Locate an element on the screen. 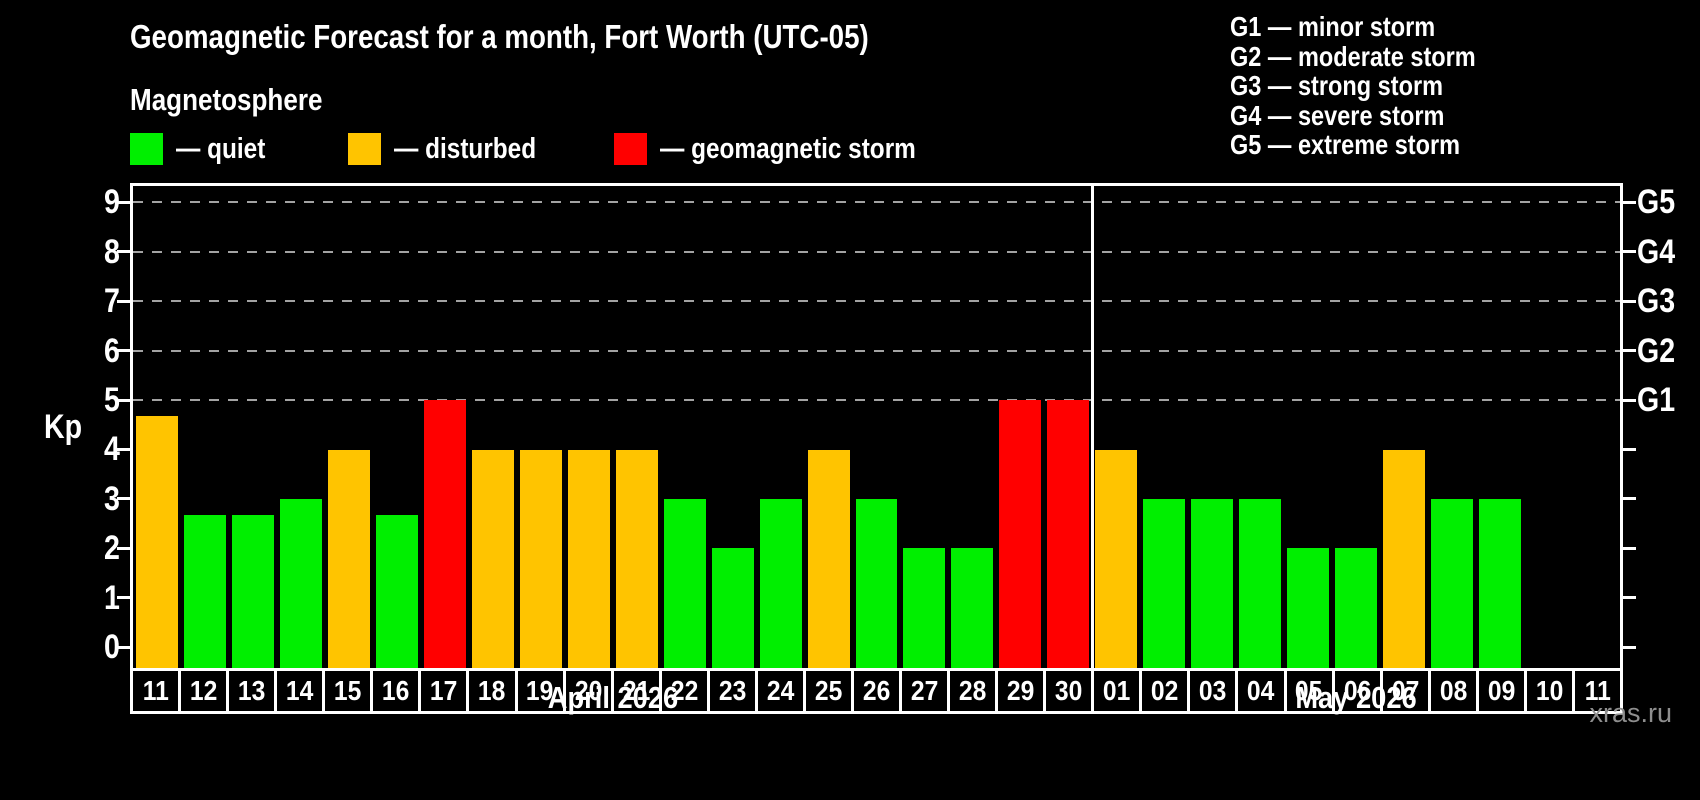 The image size is (1700, 800). day-label: 13 is located at coordinates (252, 691).